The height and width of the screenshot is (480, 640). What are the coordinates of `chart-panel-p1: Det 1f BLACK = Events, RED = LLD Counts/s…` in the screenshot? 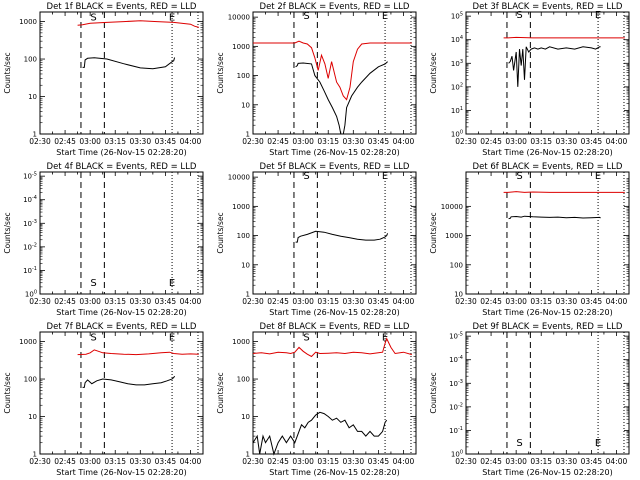 It's located at (103, 79).